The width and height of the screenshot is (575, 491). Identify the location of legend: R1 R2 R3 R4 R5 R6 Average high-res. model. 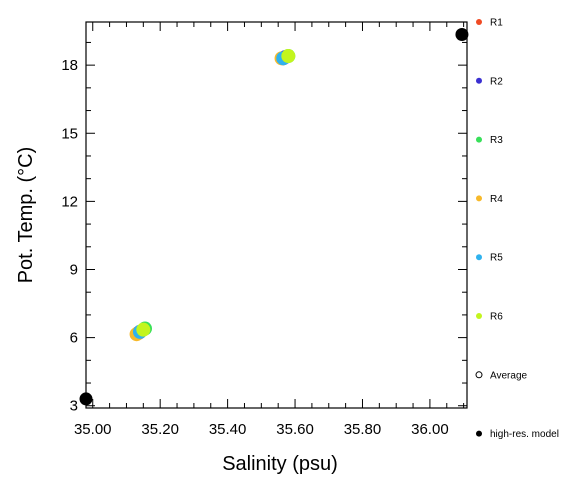
(517, 229).